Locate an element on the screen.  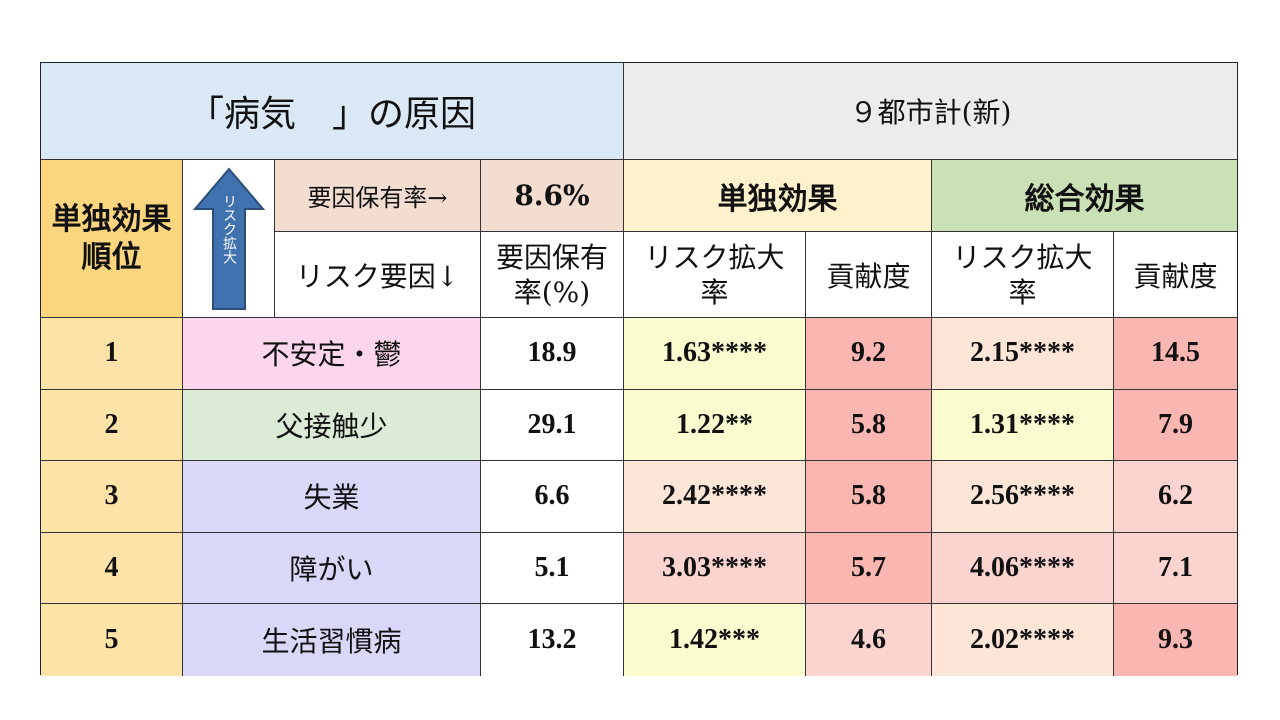
region-label: ９都市計(新) is located at coordinates (930, 111).